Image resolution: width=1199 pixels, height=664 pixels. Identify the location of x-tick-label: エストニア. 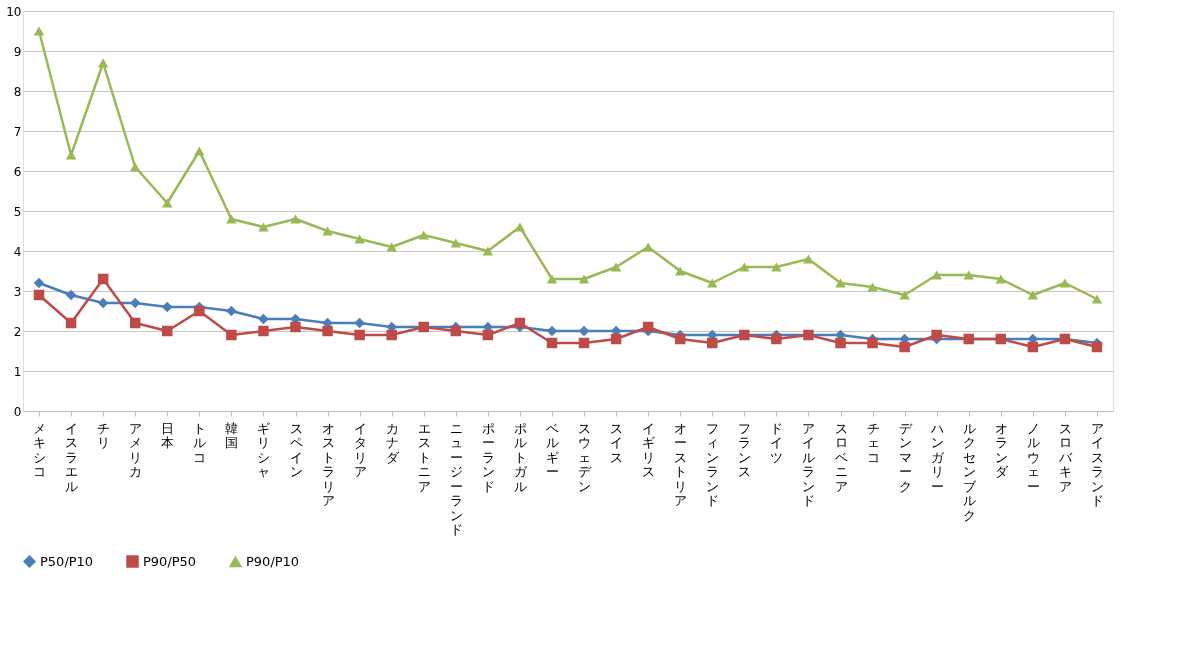
(424, 457).